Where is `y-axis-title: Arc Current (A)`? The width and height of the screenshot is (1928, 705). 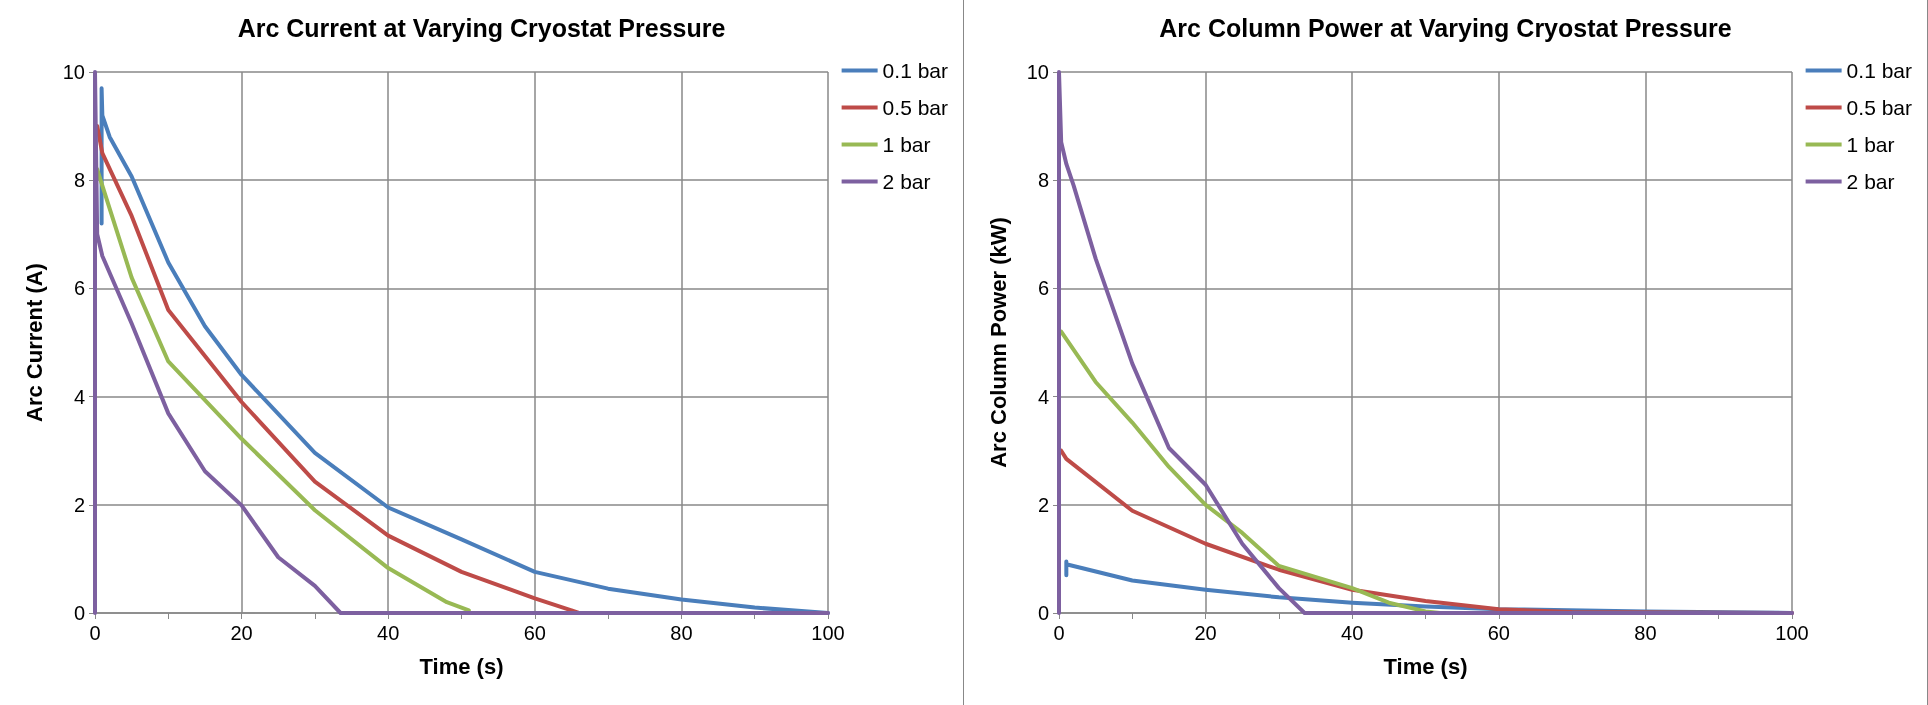
y-axis-title: Arc Current (A) is located at coordinates (34, 342).